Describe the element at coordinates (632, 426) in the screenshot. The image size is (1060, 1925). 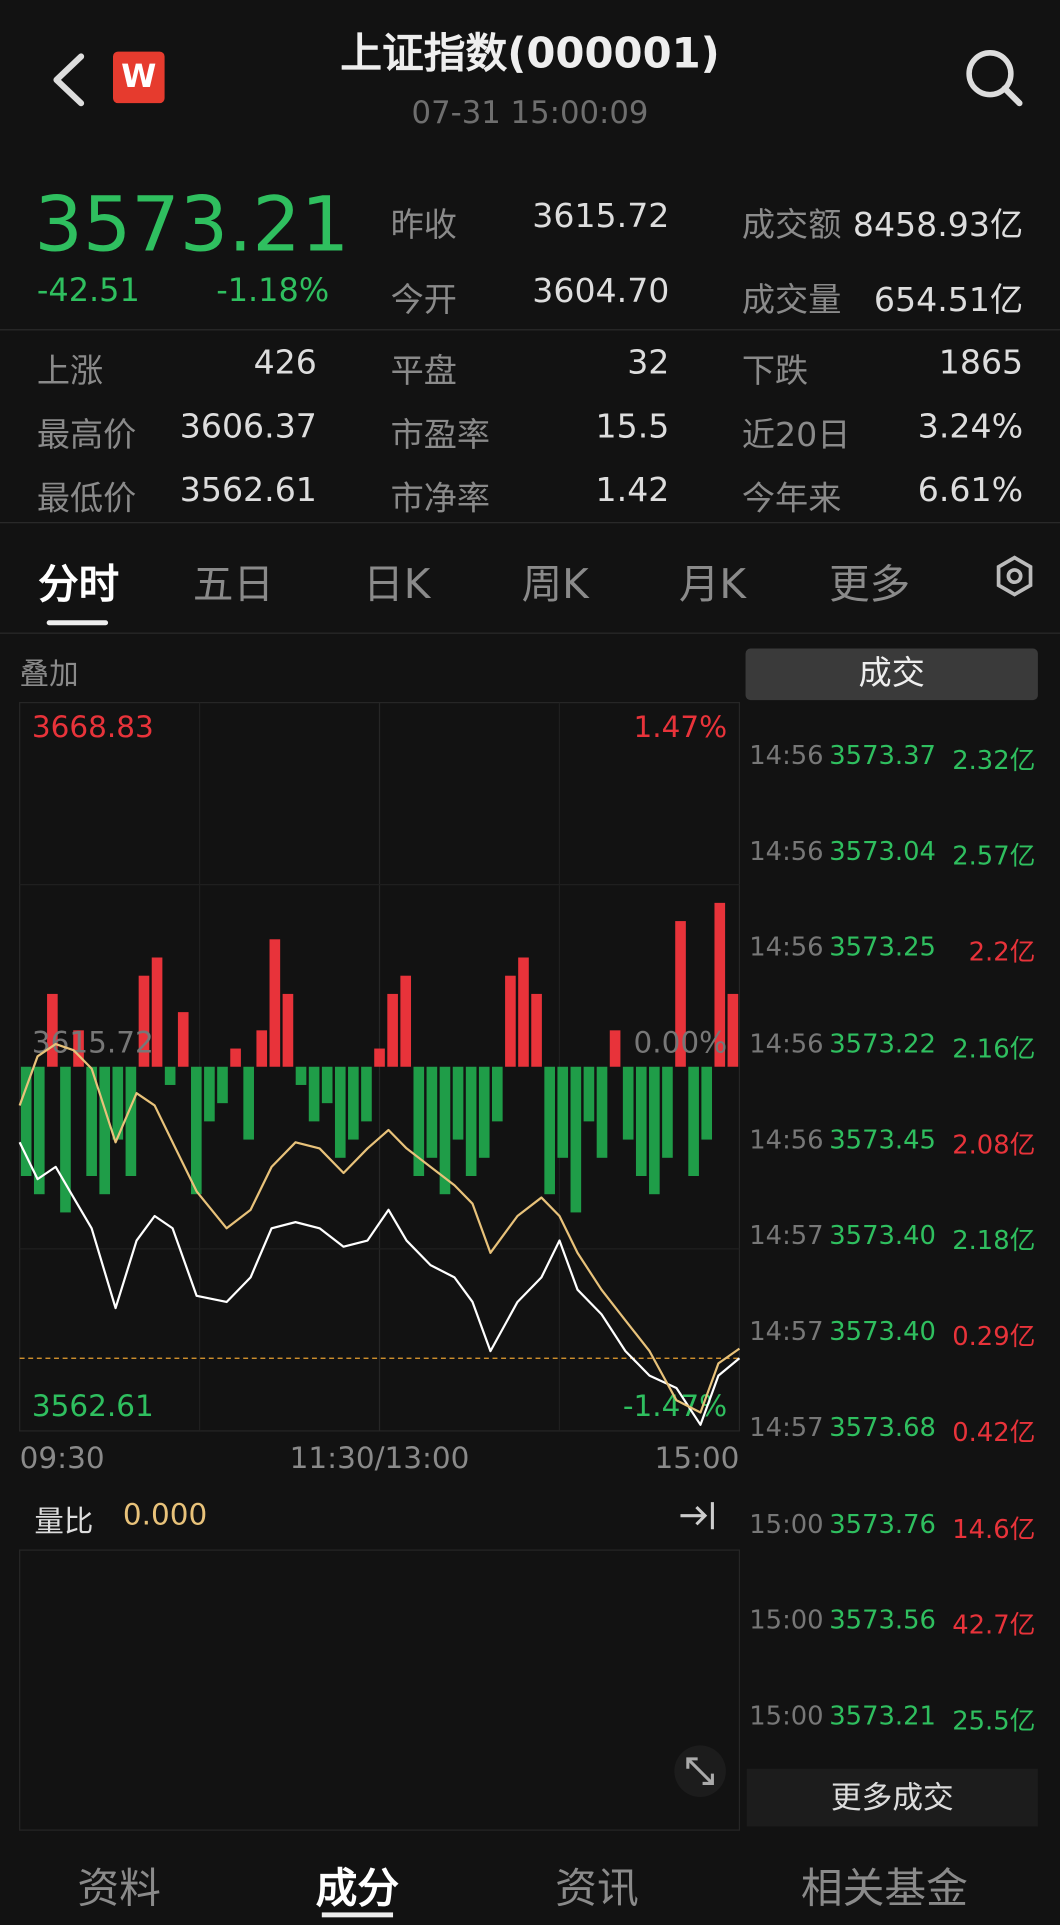
I see `stat-value: 15.5` at that location.